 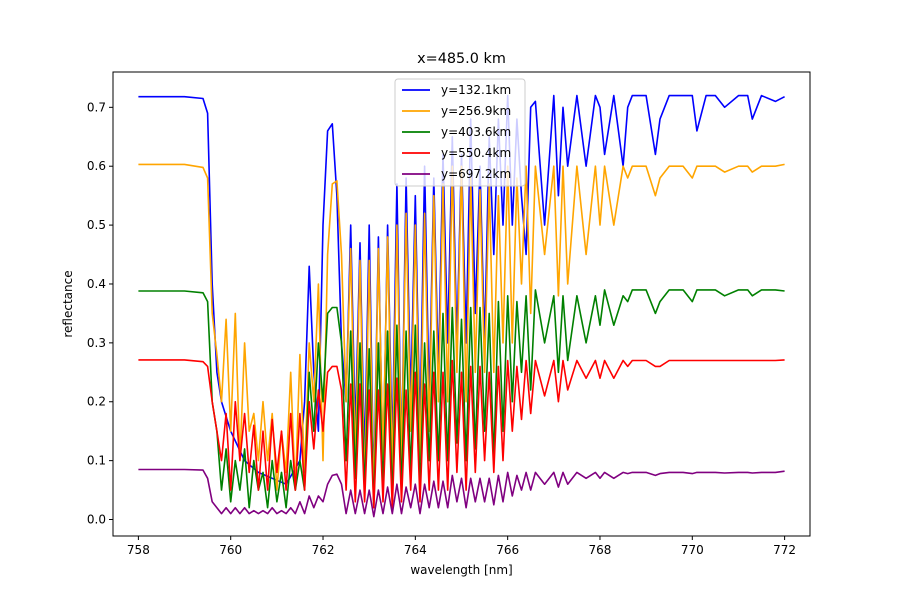 What do you see at coordinates (461, 59) in the screenshot?
I see `chart-title: x=485.0 km` at bounding box center [461, 59].